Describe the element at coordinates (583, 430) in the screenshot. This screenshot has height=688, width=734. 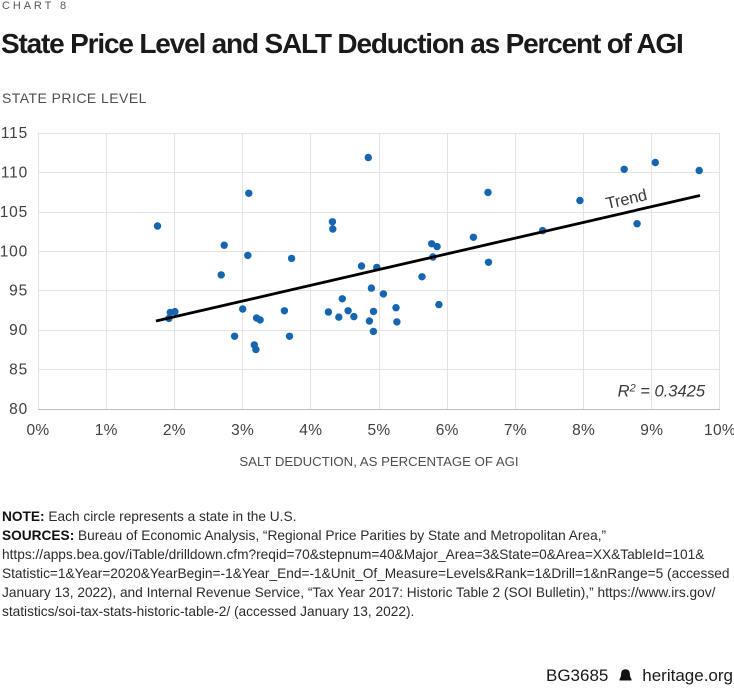
I see `svg-text: 8%` at that location.